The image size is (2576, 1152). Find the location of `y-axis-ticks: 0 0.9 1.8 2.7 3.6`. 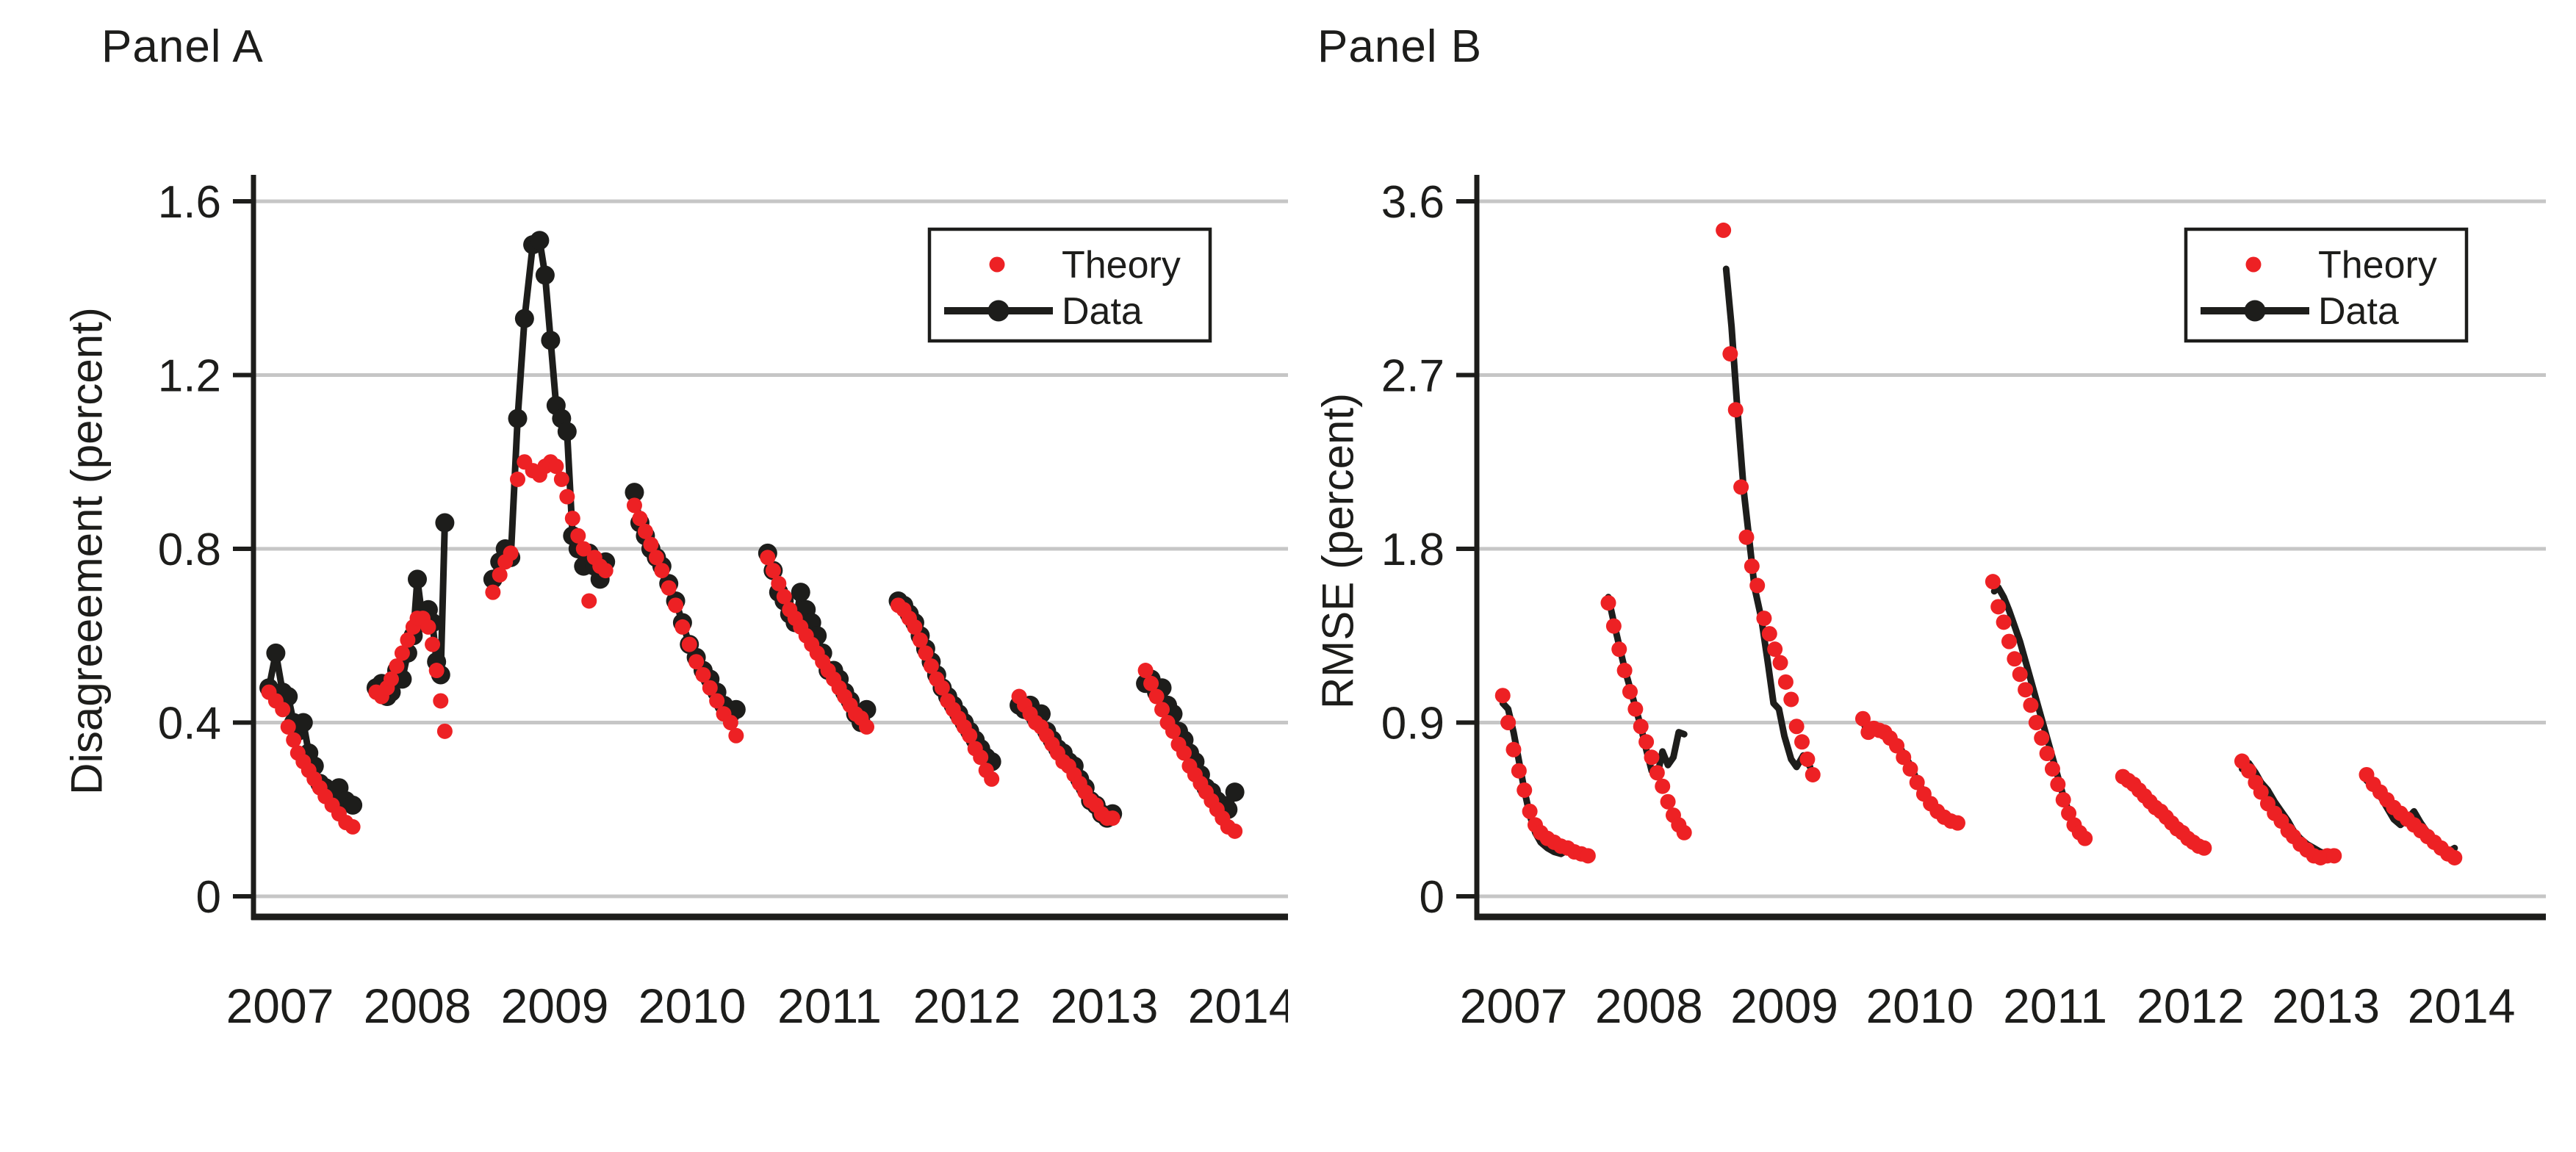

y-axis-ticks: 0 0.9 1.8 2.7 3.6 is located at coordinates (1429, 550).